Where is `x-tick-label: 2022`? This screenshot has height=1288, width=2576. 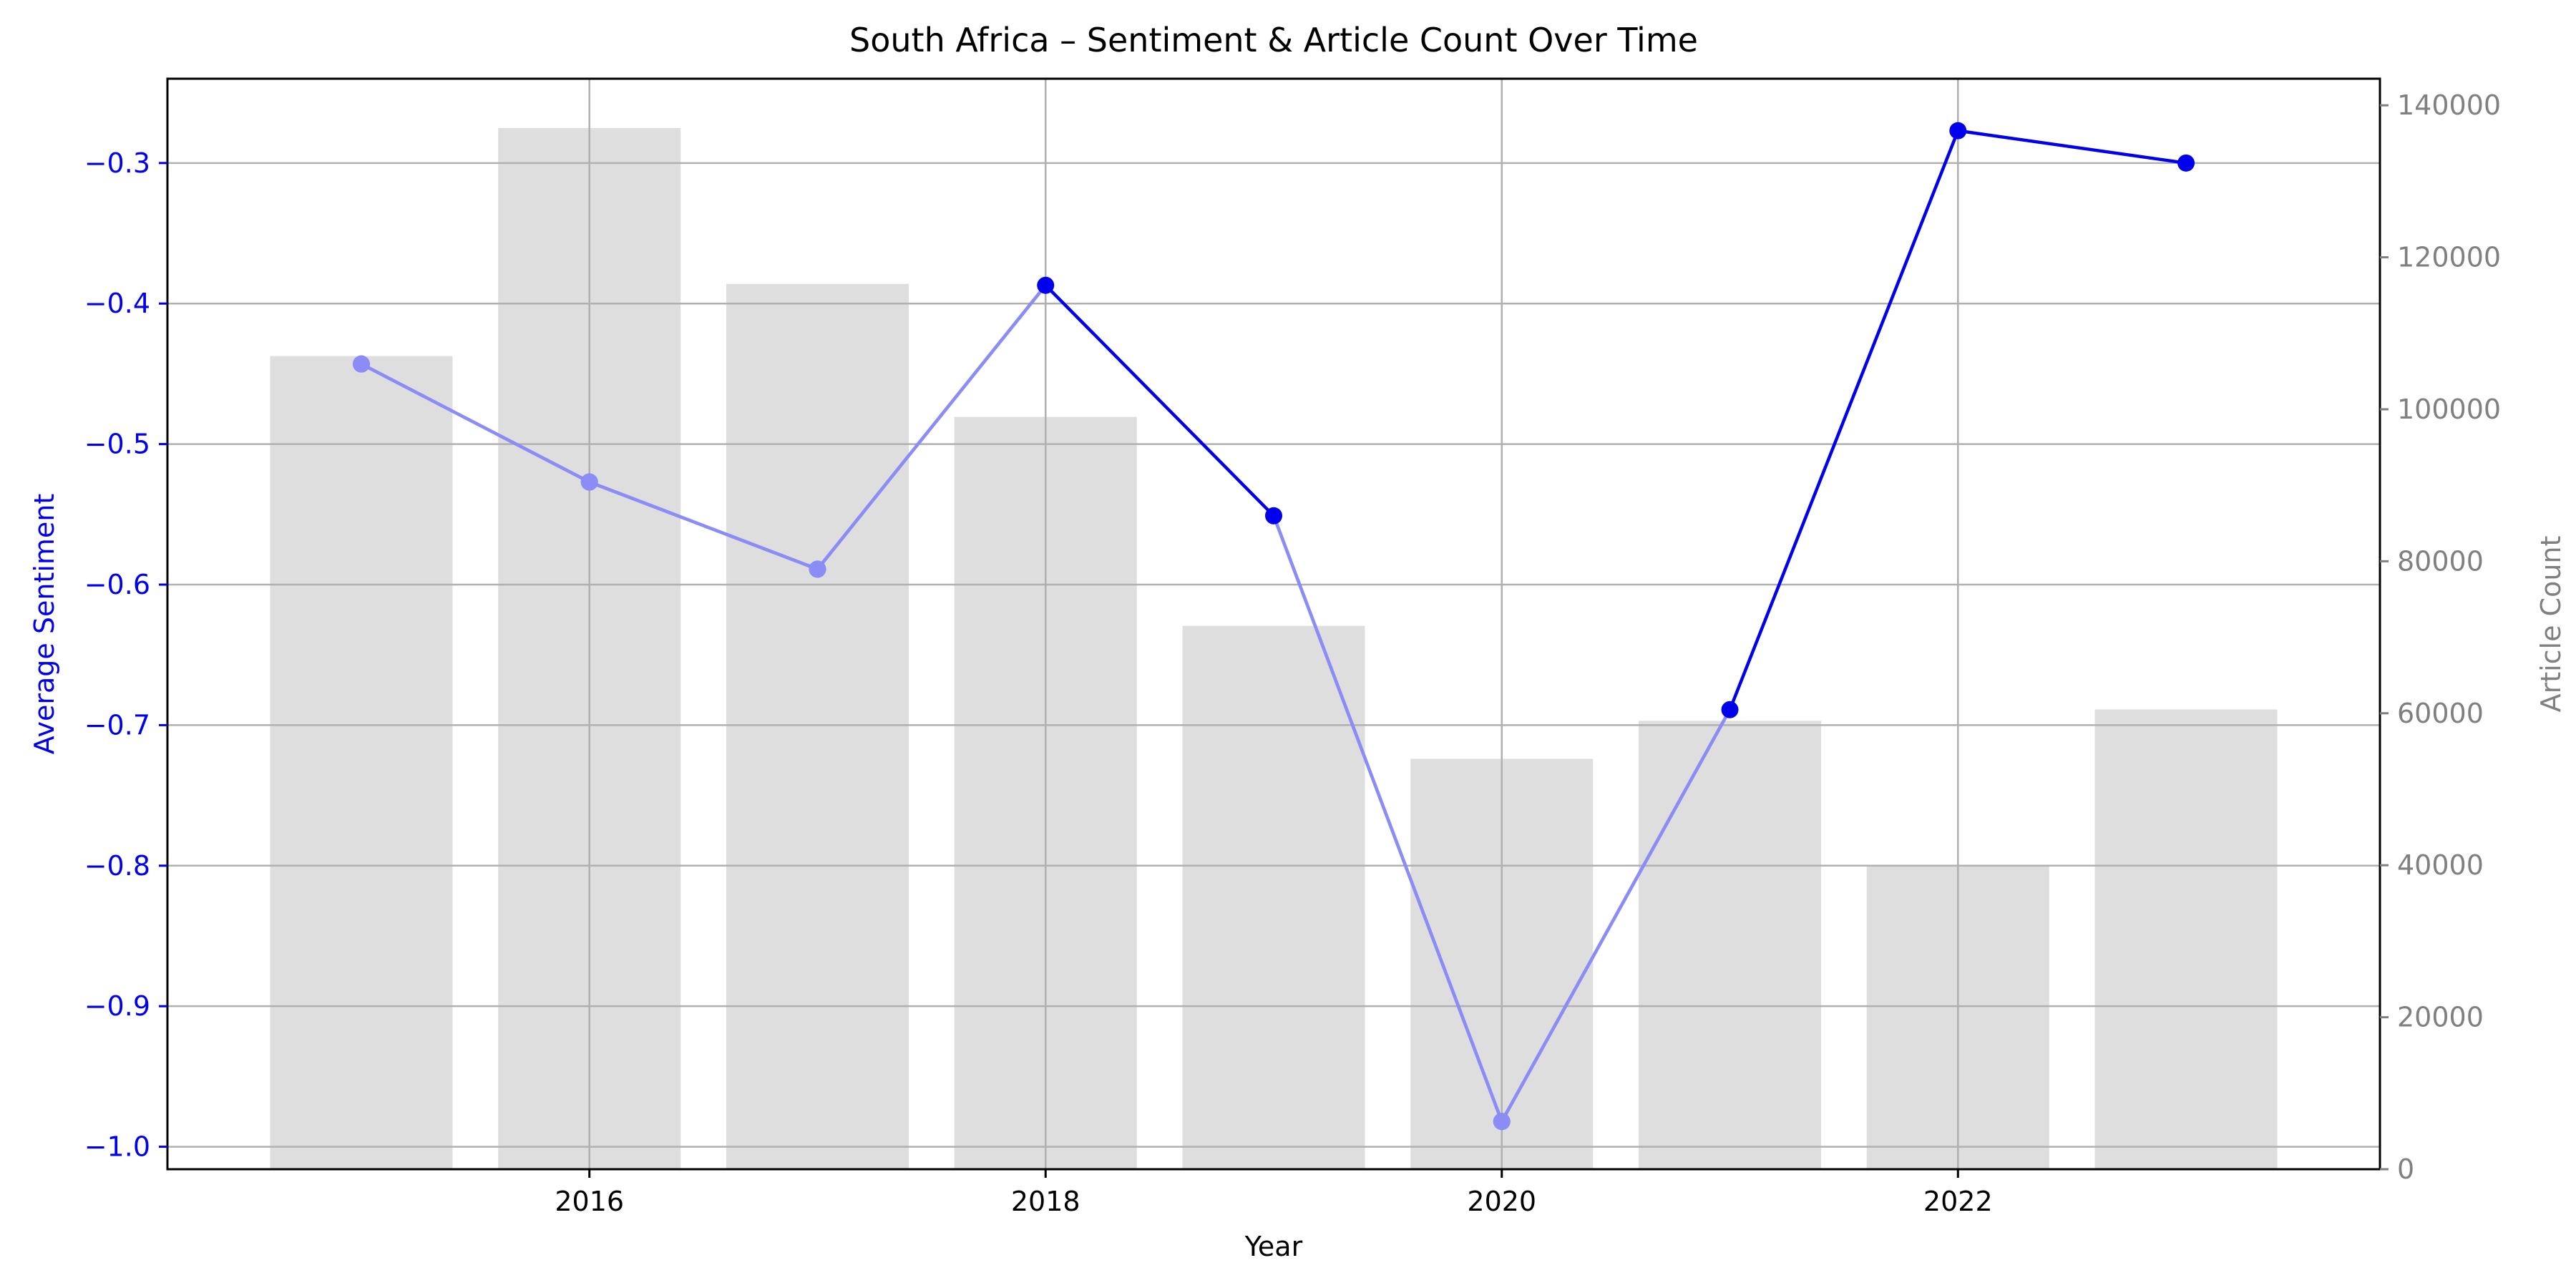 x-tick-label: 2022 is located at coordinates (1958, 1201).